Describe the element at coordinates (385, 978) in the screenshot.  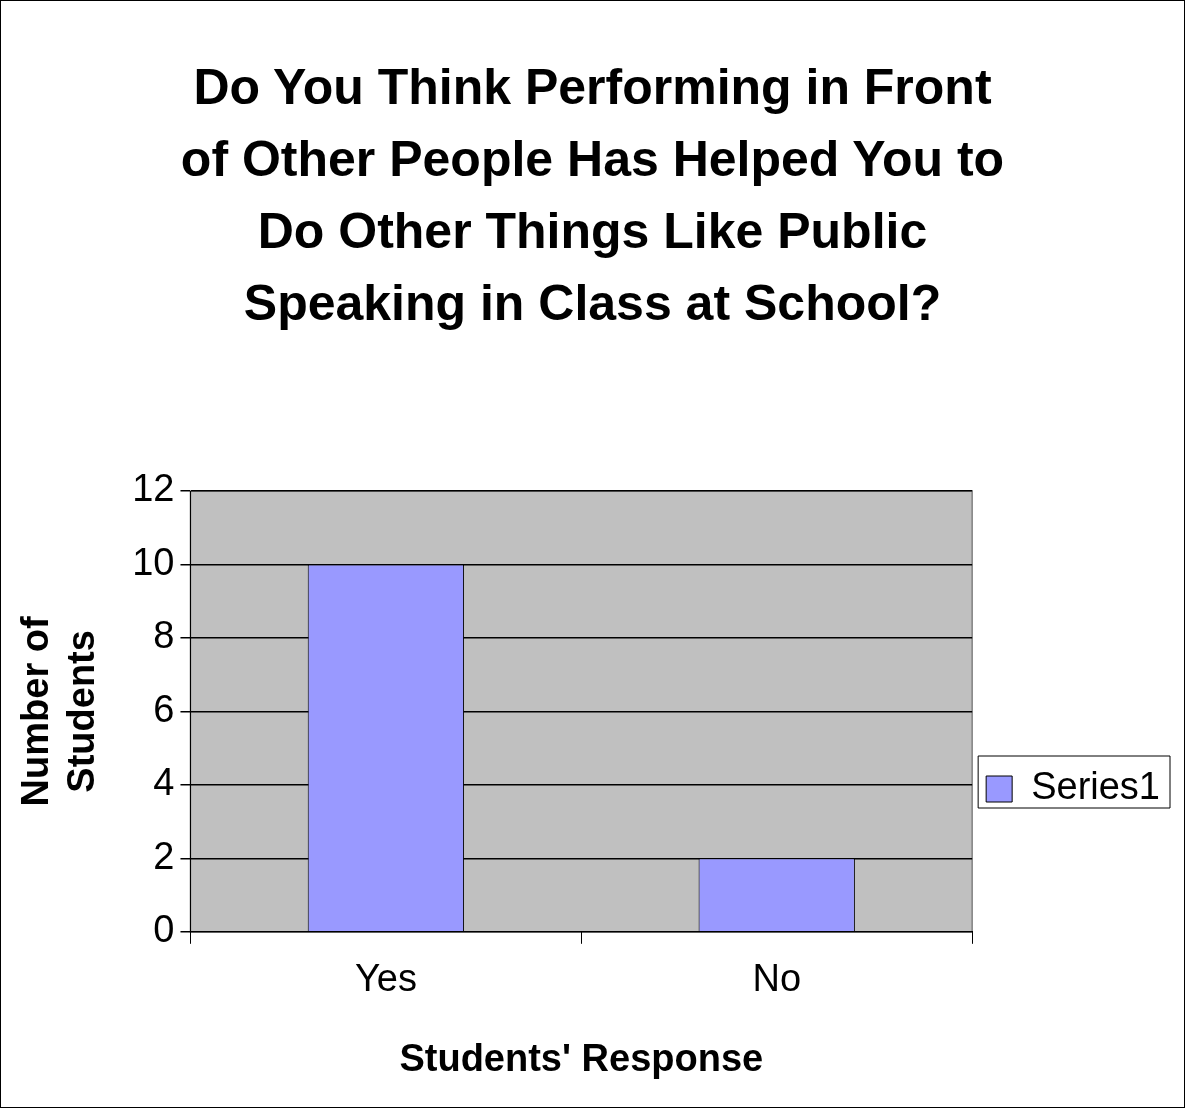
I see `x-tick-label: Yes` at that location.